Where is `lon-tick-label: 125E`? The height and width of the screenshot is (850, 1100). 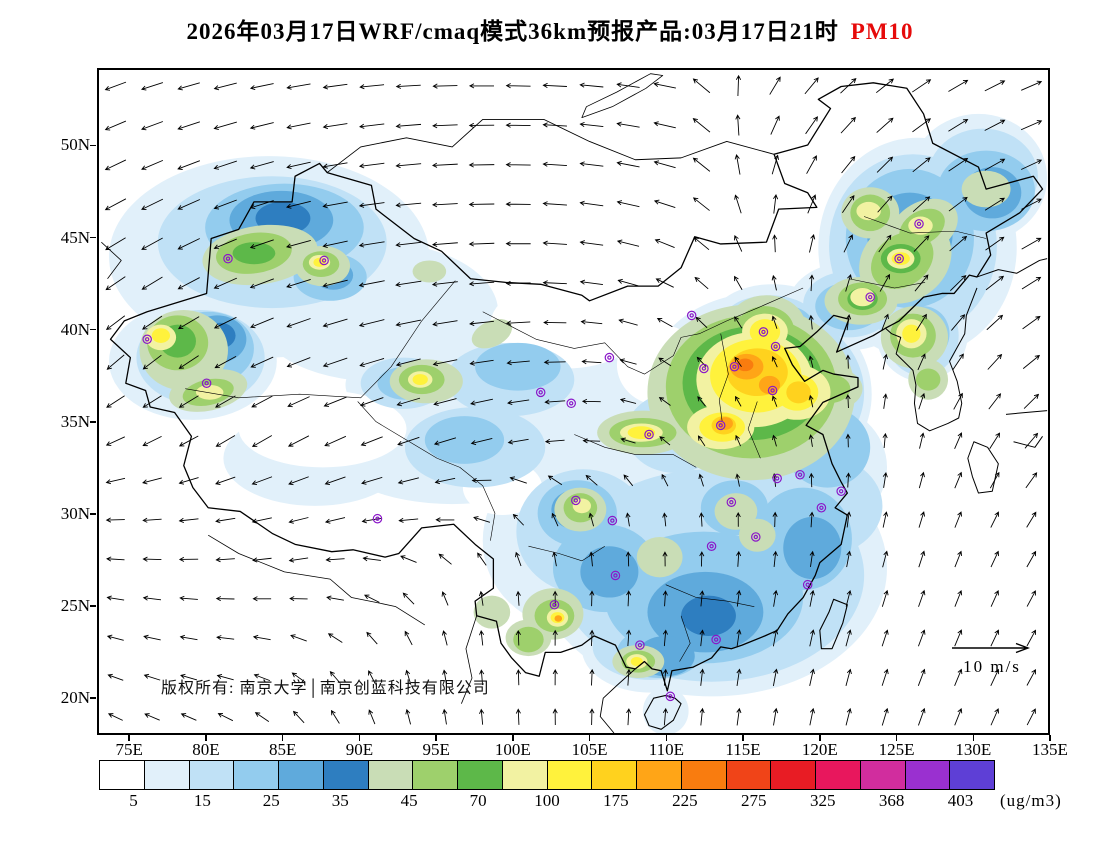 lon-tick-label: 125E is located at coordinates (896, 749).